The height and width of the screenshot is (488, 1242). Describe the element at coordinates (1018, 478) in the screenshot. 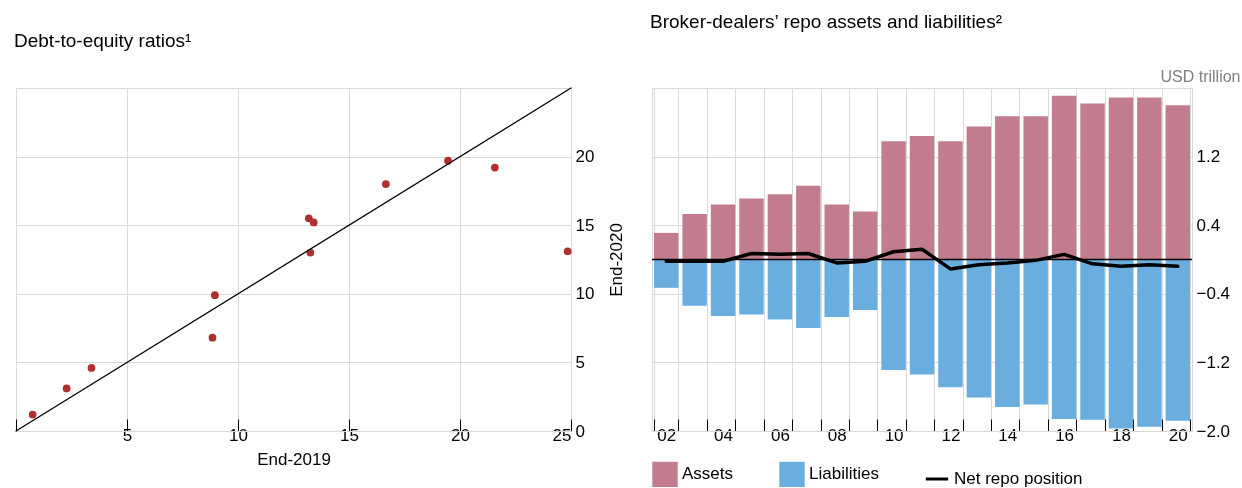

I see `legend-label: Net repo position` at that location.